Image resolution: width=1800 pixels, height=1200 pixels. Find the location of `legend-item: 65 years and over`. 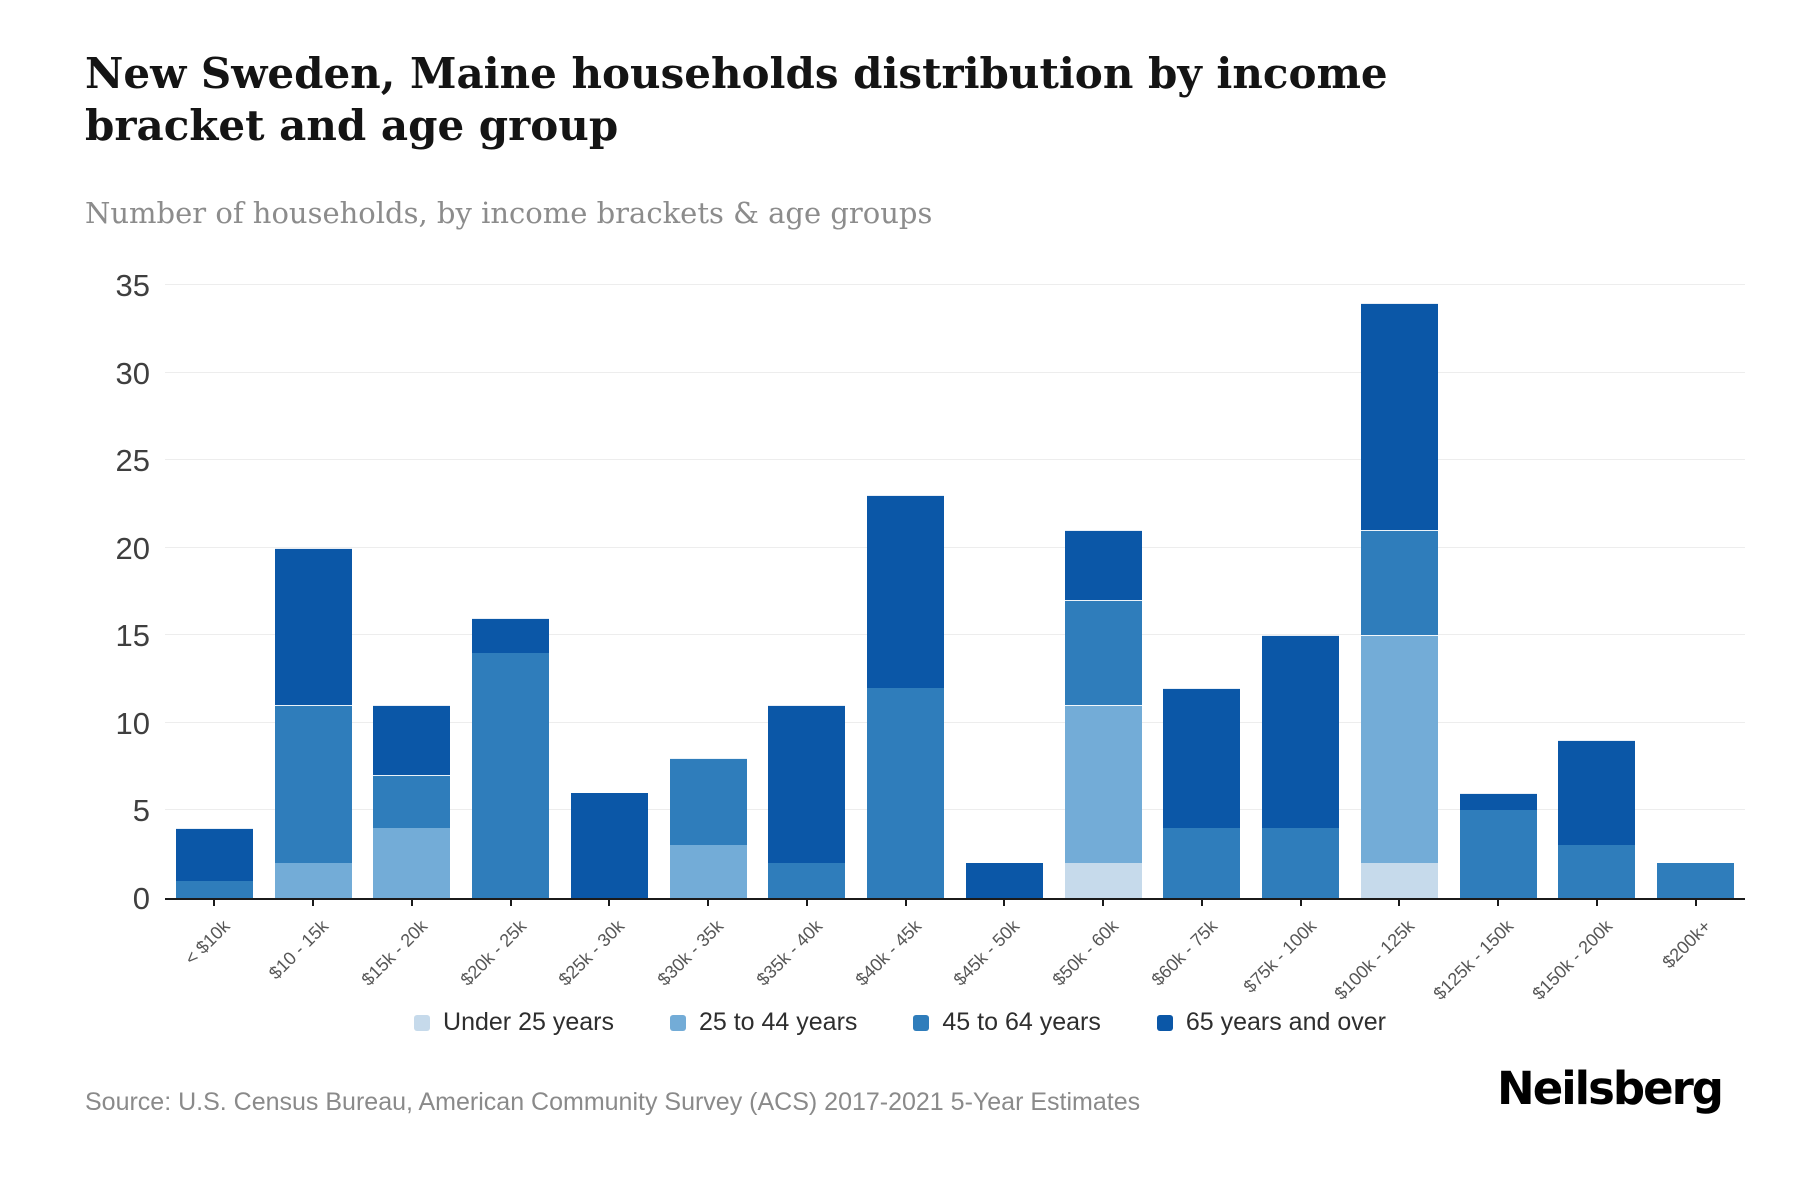

legend-item: 65 years and over is located at coordinates (1271, 1022).